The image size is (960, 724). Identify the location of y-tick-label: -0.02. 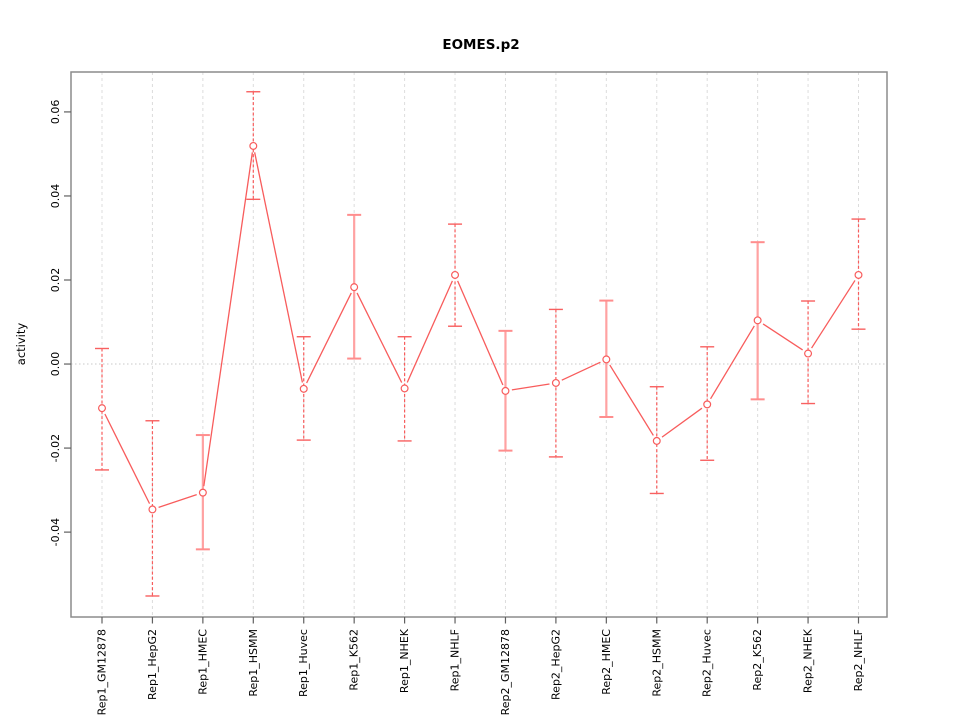
(55, 448).